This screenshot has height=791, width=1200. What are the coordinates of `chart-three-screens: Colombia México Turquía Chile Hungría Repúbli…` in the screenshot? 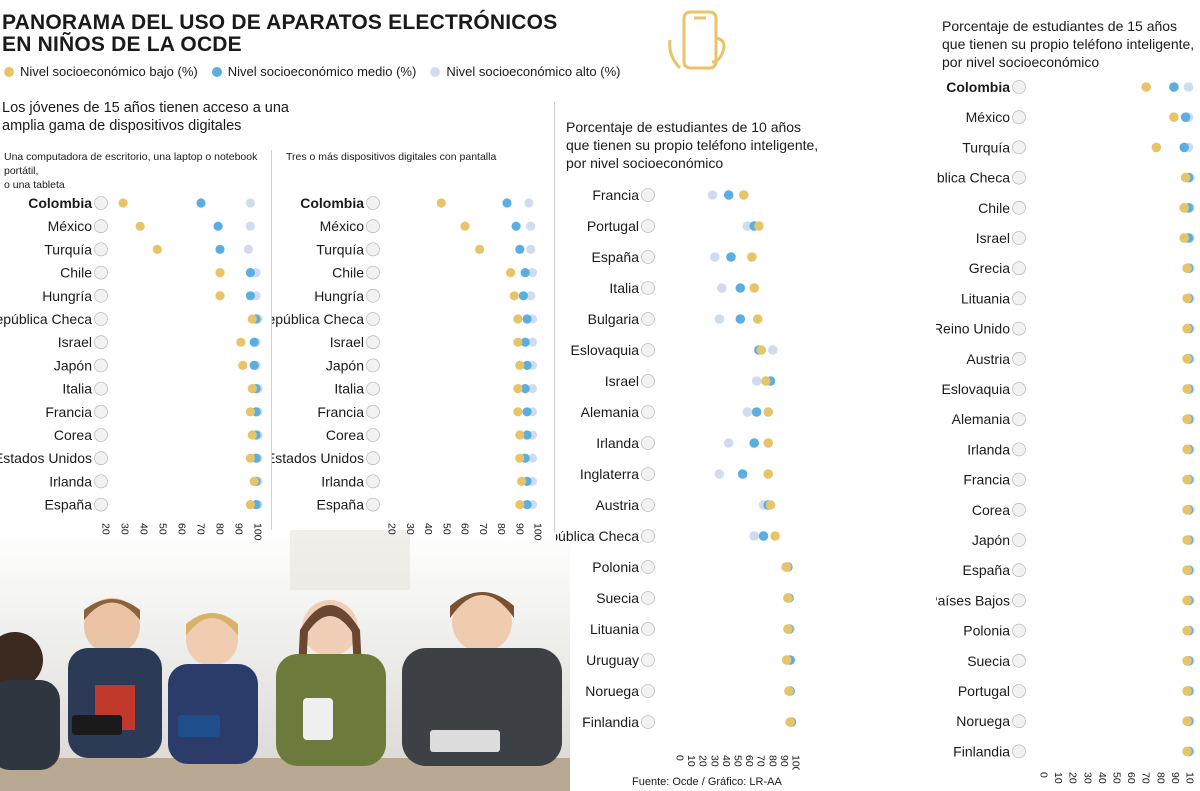 It's located at (408, 368).